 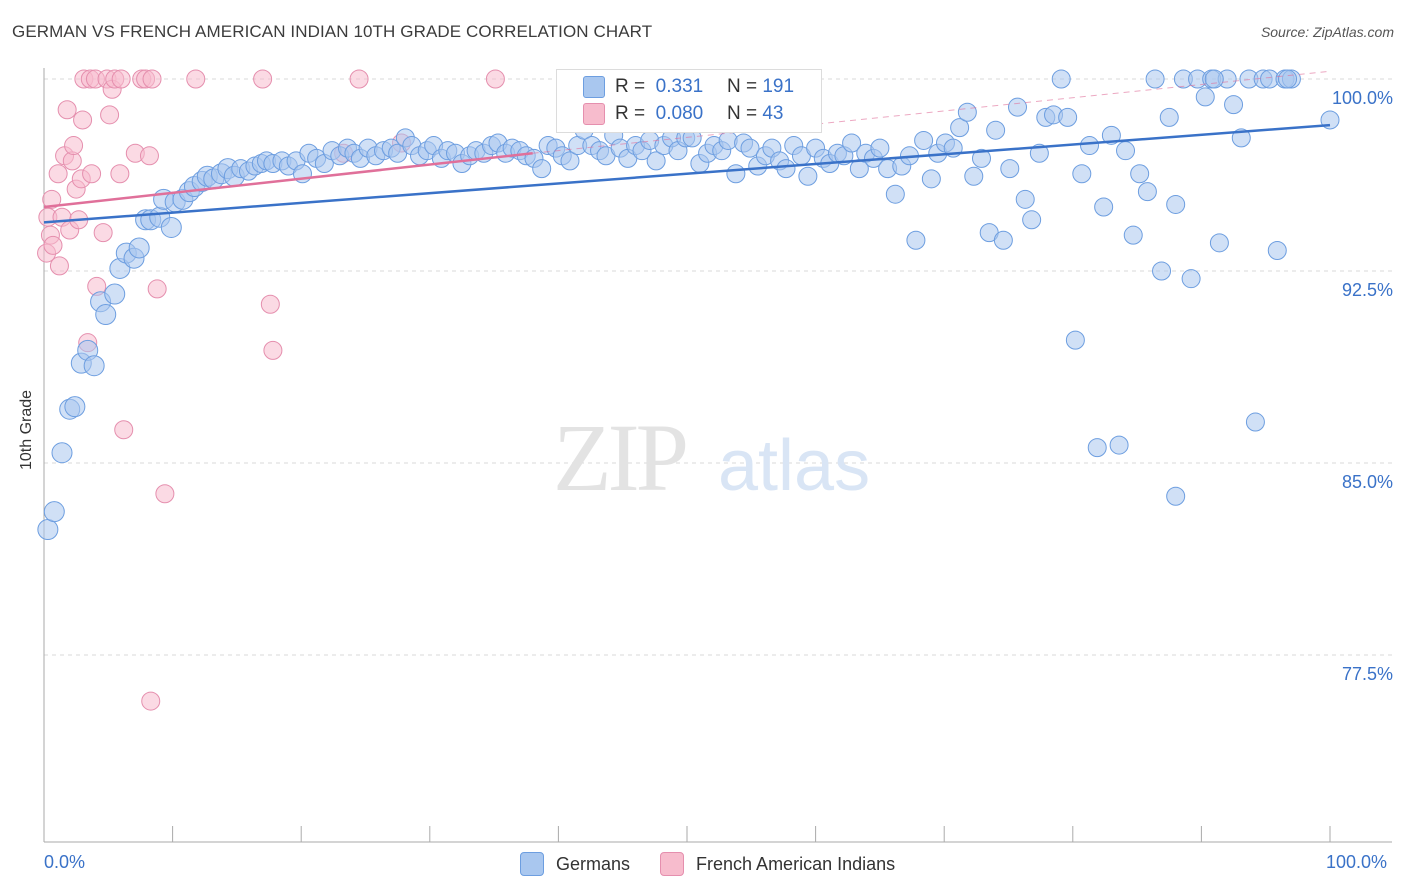 What do you see at coordinates (778, 86) in the screenshot?
I see `legend-n-value: 191` at bounding box center [778, 86].